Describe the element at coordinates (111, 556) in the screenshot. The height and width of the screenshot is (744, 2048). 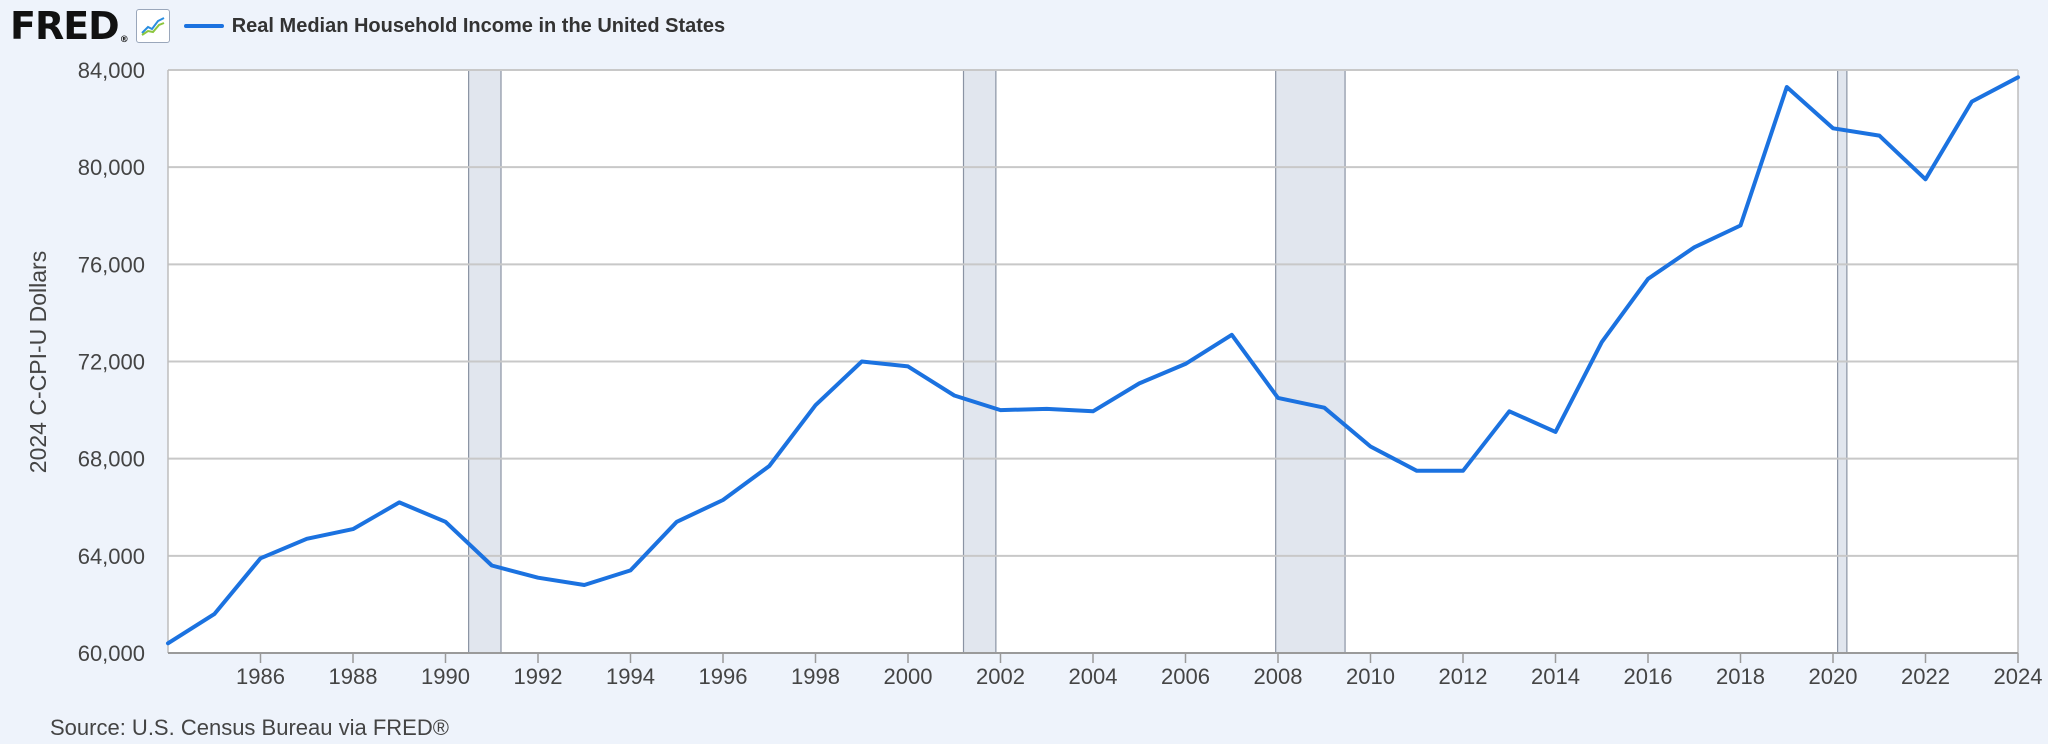
I see `y-tick-label: 64,000` at that location.